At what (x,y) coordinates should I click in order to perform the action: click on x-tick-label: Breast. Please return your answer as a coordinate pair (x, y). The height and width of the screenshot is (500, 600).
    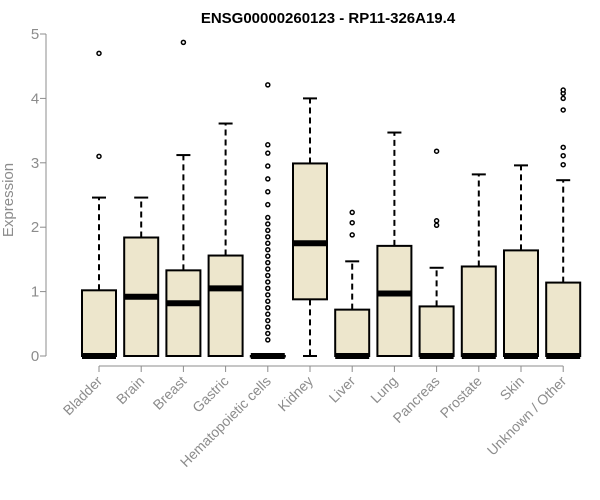
    Looking at the image, I should click on (170, 393).